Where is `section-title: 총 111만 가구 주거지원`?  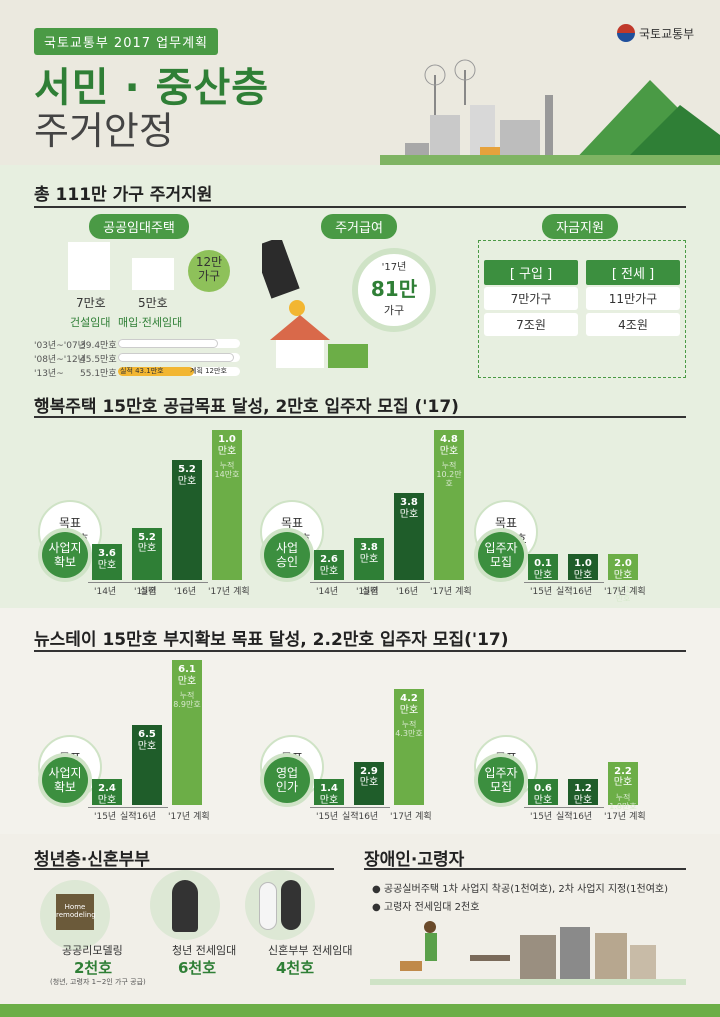
section-title: 총 111만 가구 주거지원 is located at coordinates (123, 195).